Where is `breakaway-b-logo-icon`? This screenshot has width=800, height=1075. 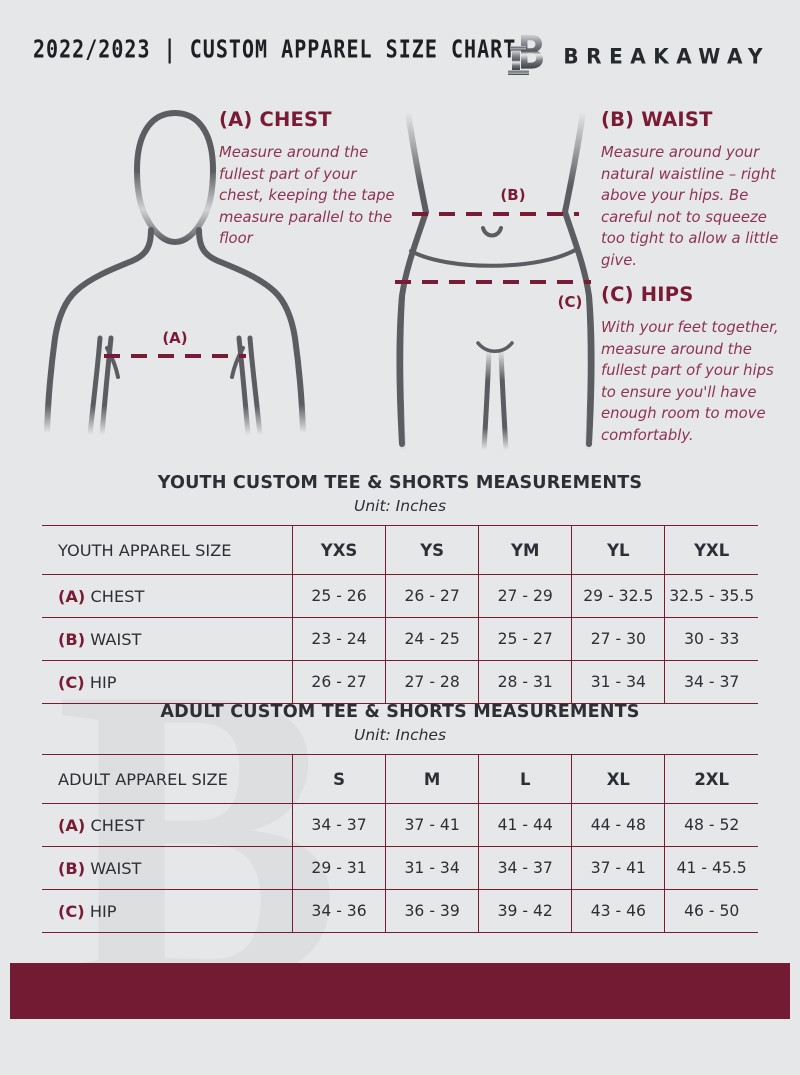 breakaway-b-logo-icon is located at coordinates (526, 55).